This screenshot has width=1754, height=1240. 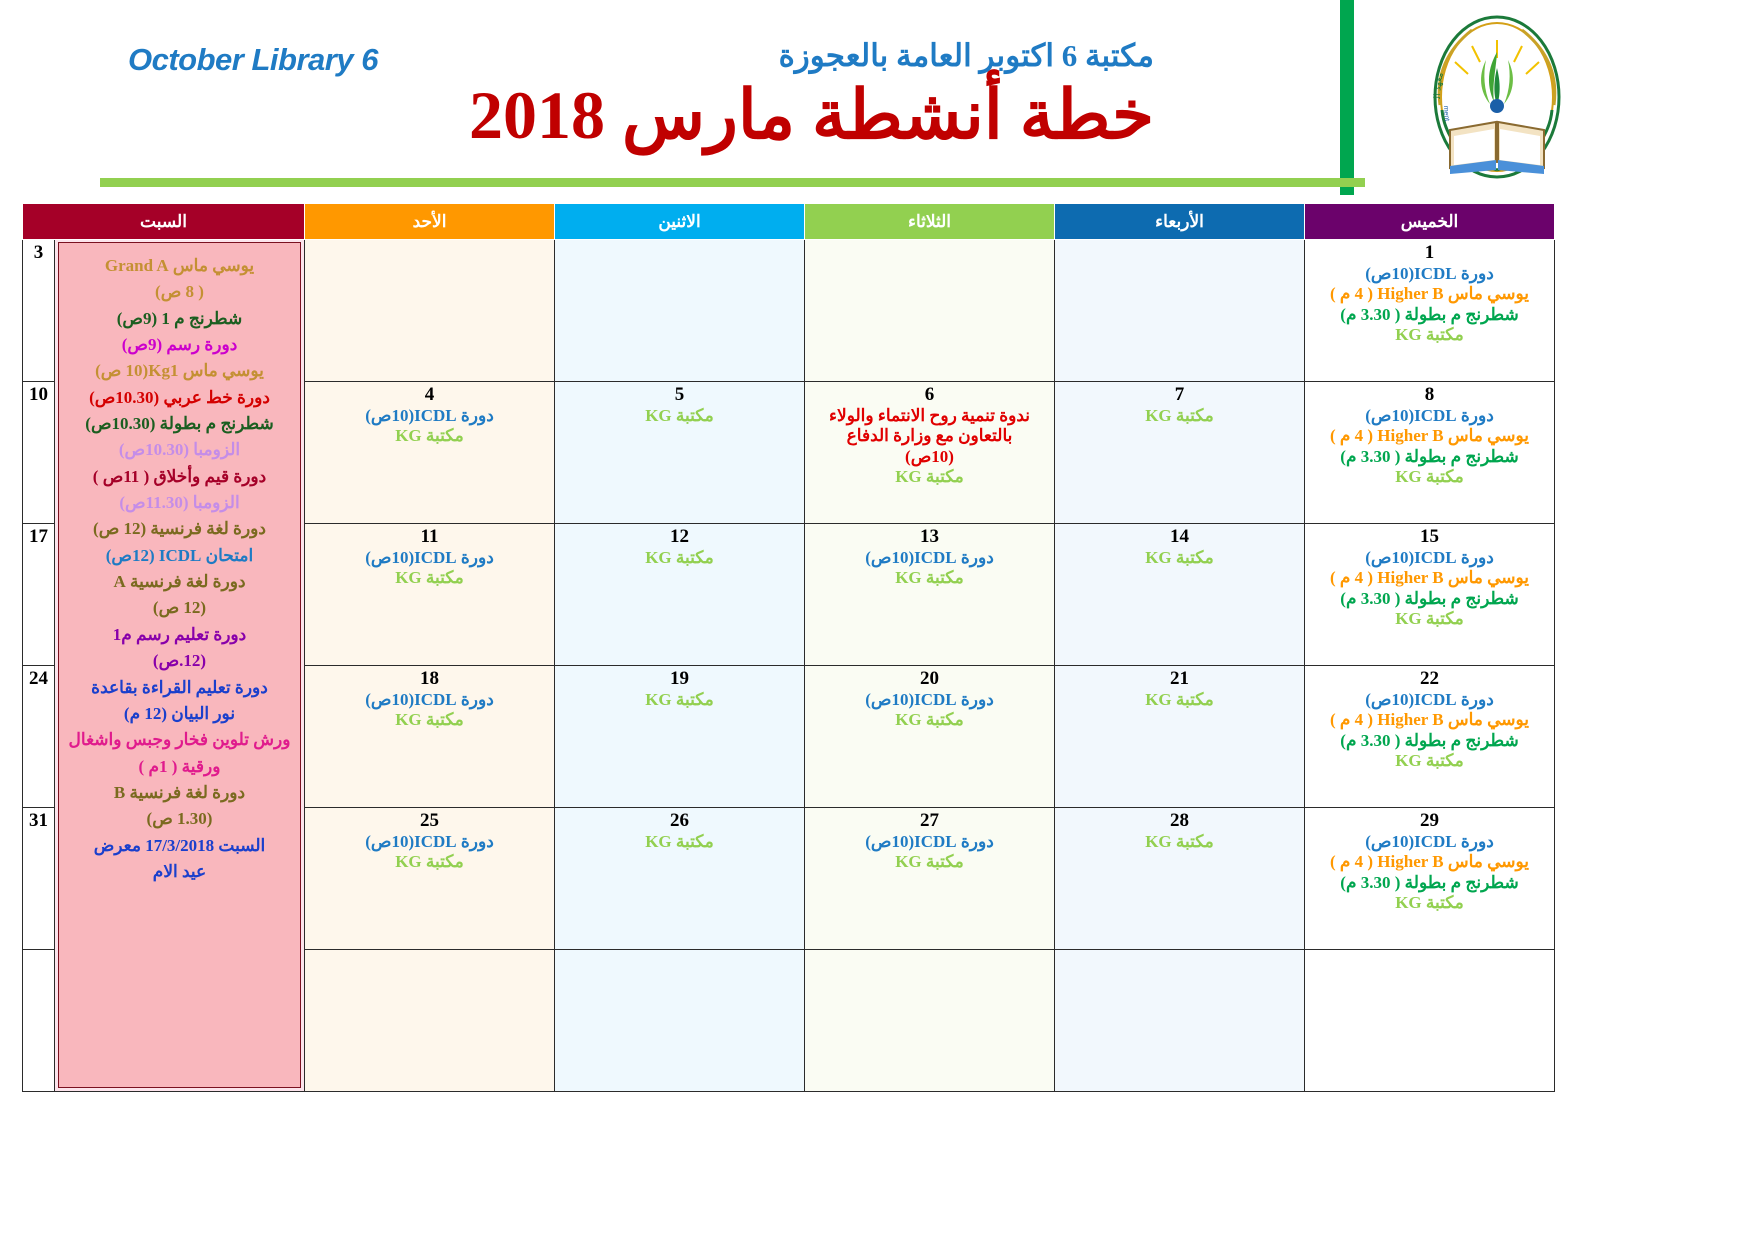 What do you see at coordinates (1179, 594) in the screenshot?
I see `calendar-day-cell-wednesday: 14 مكتبة KG` at bounding box center [1179, 594].